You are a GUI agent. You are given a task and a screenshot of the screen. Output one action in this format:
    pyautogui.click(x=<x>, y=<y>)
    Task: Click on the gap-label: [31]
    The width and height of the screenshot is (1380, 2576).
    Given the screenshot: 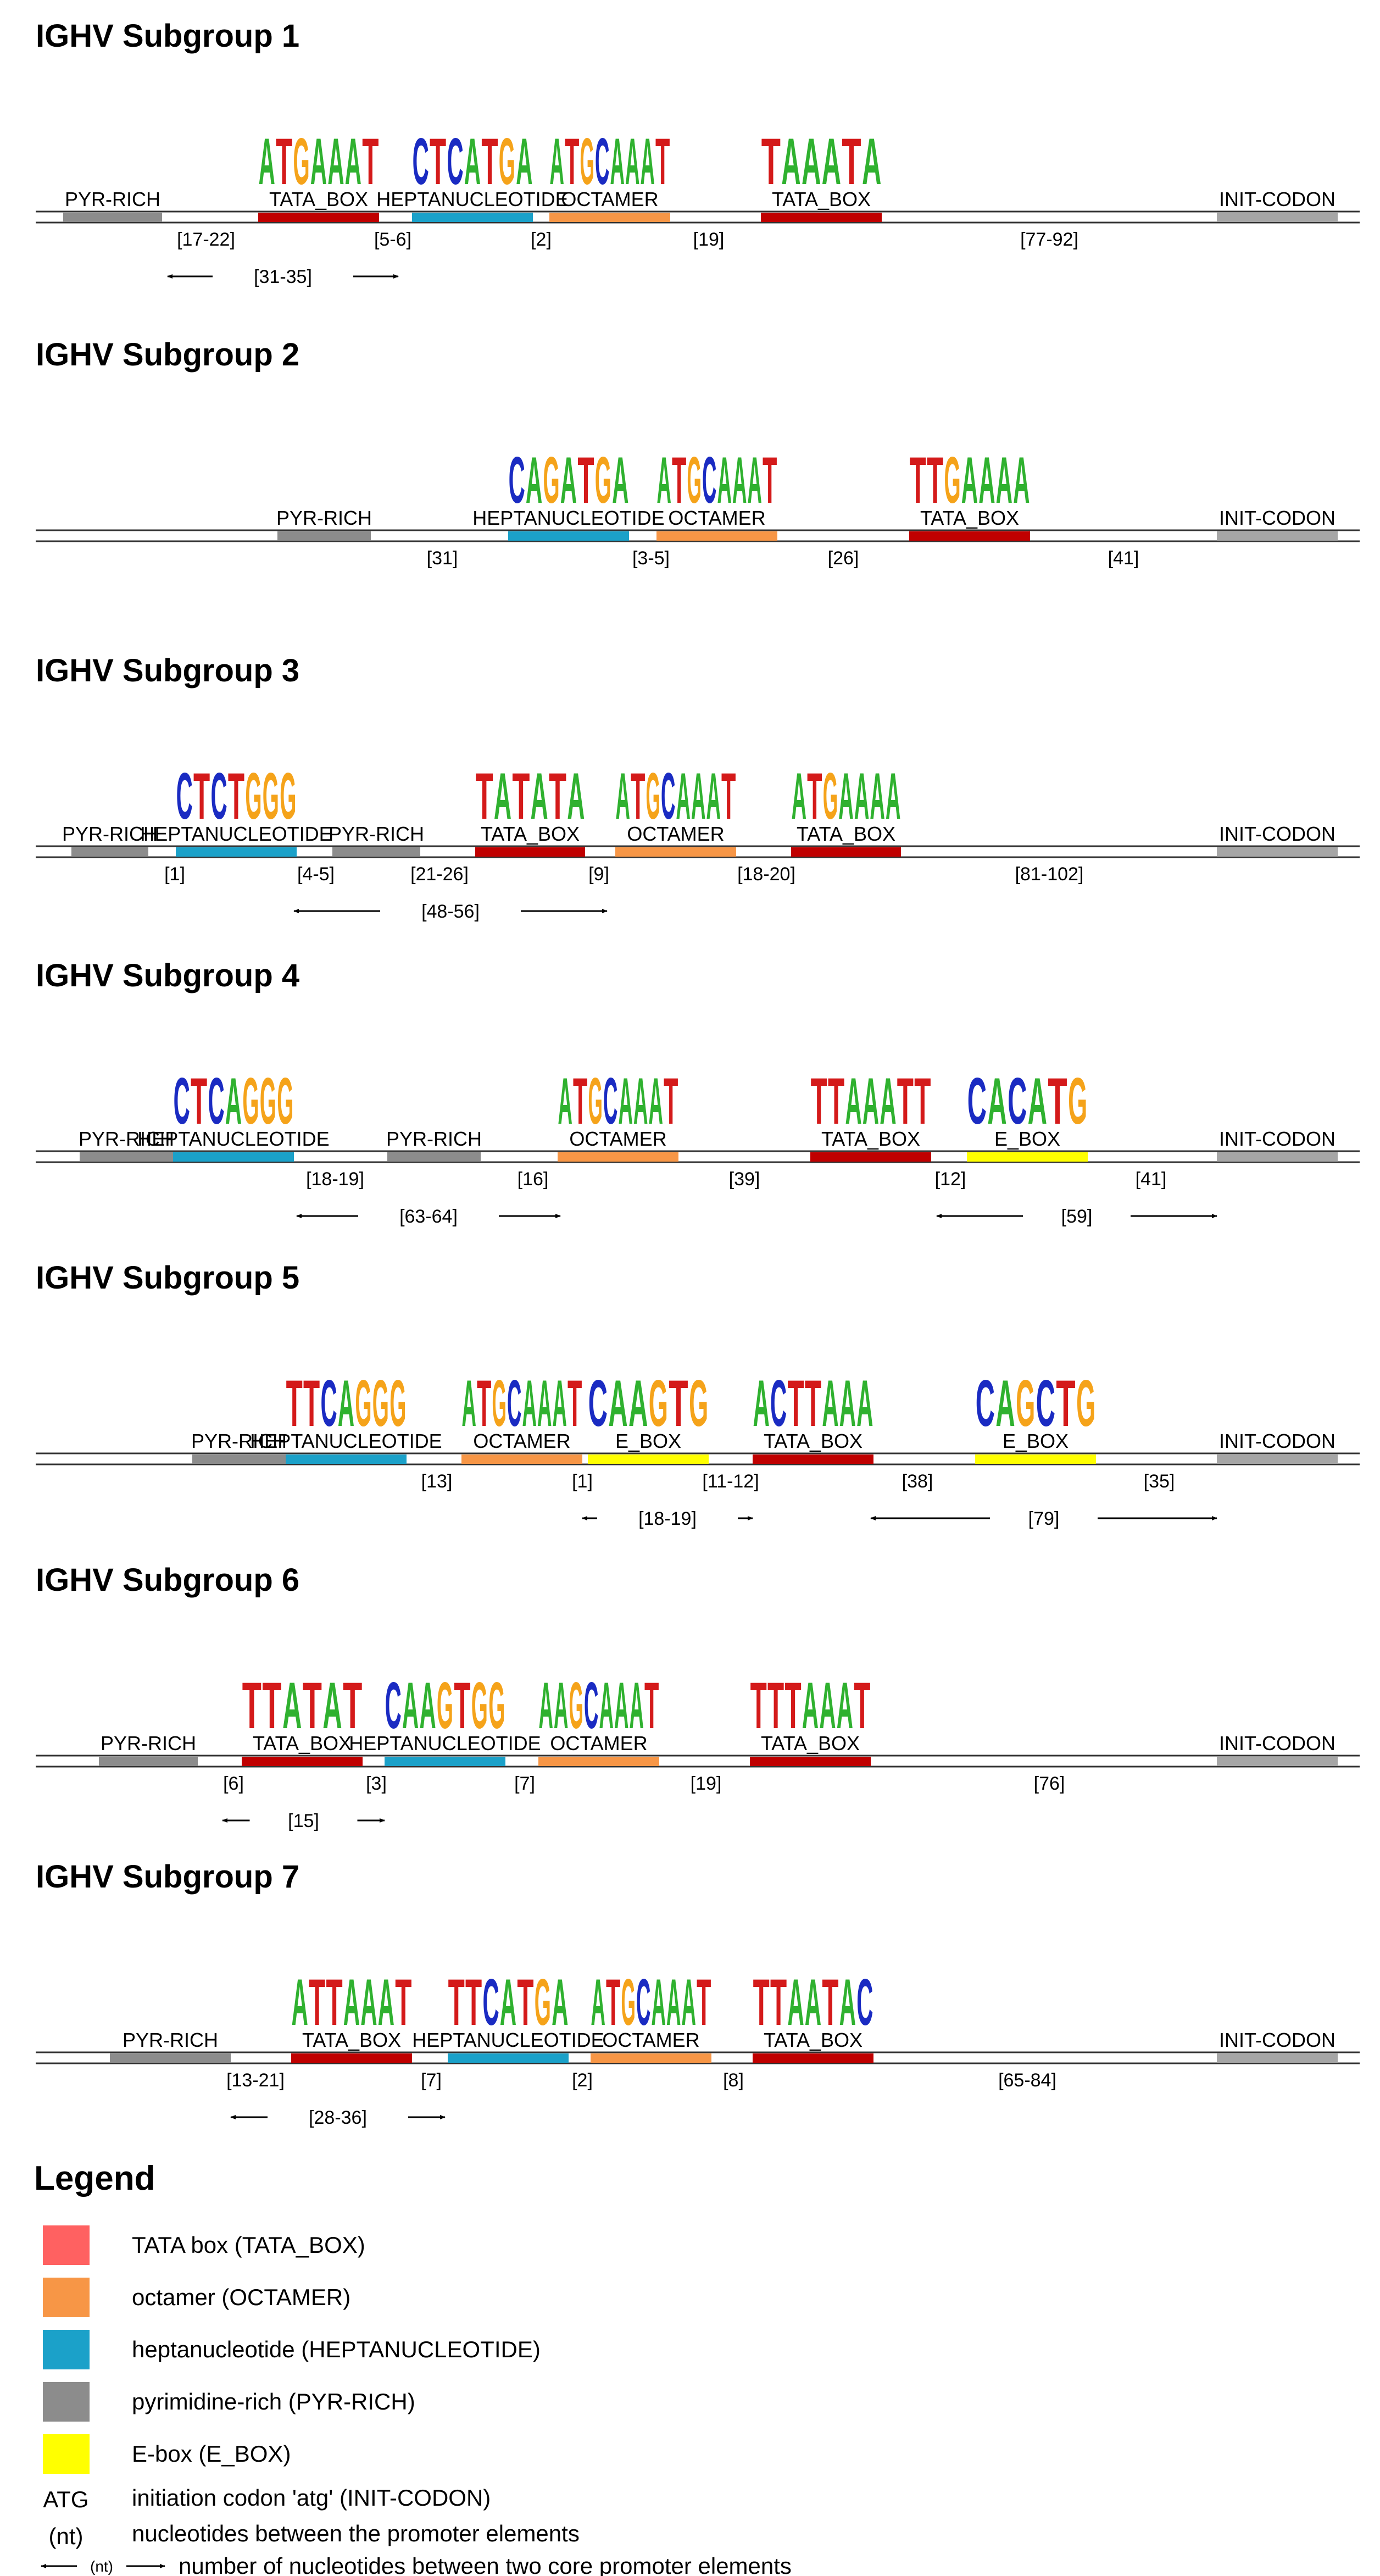 What is the action you would take?
    pyautogui.click(x=443, y=558)
    